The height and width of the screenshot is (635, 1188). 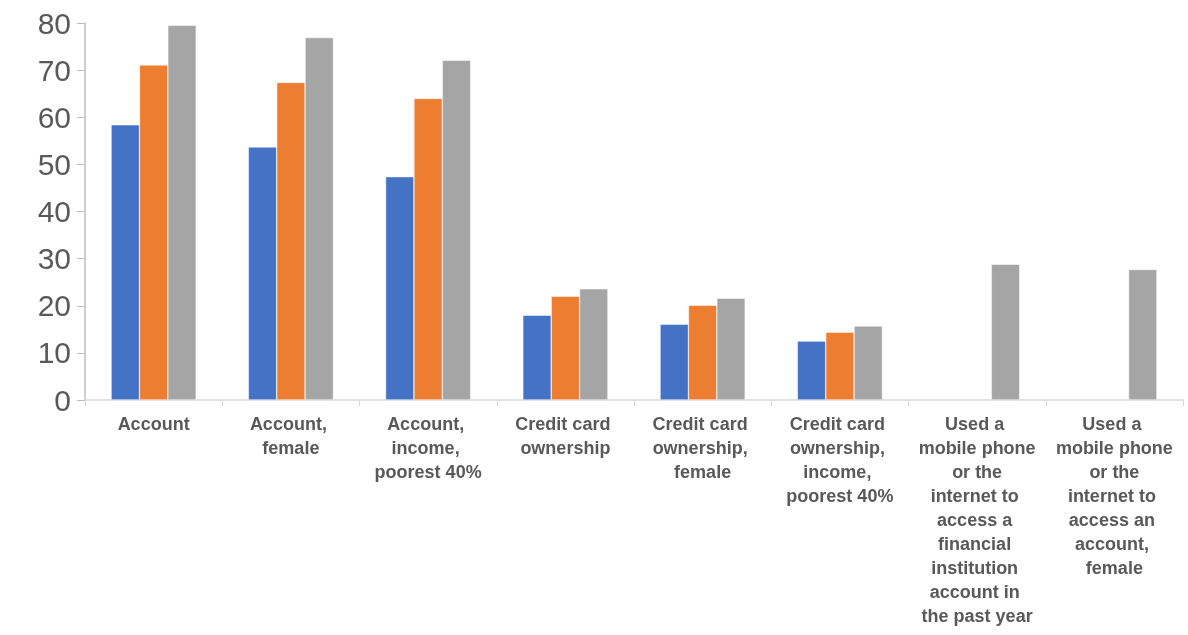 What do you see at coordinates (54, 211) in the screenshot?
I see `y-tick-label: 40` at bounding box center [54, 211].